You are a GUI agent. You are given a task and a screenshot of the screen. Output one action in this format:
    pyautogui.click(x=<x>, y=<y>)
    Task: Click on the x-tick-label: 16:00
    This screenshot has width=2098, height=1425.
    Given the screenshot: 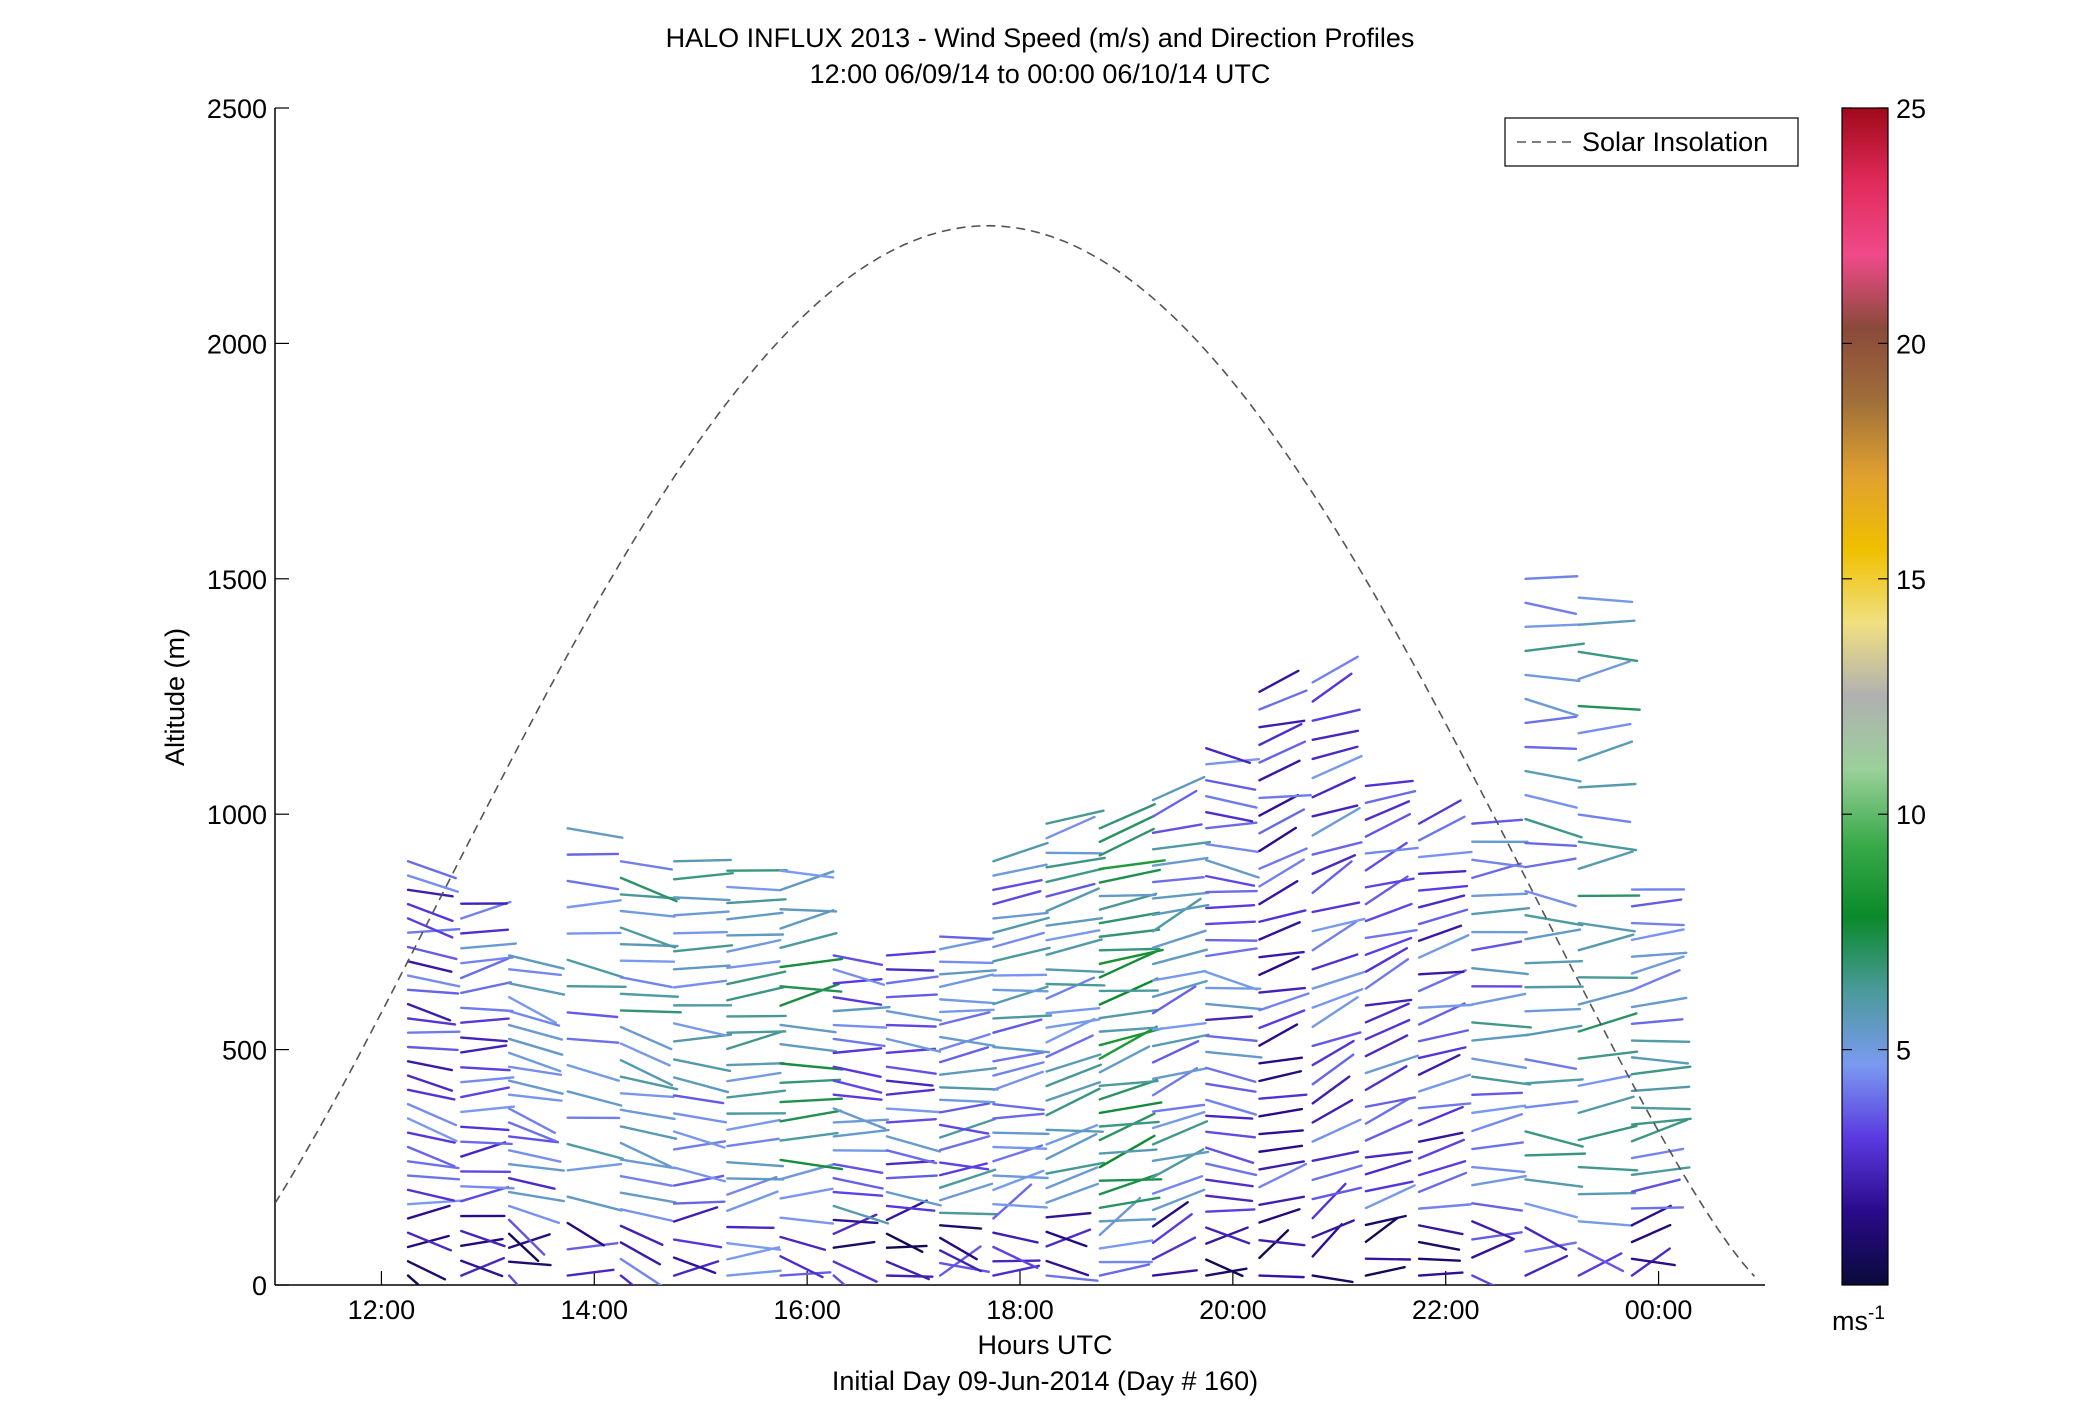 What is the action you would take?
    pyautogui.click(x=807, y=1310)
    